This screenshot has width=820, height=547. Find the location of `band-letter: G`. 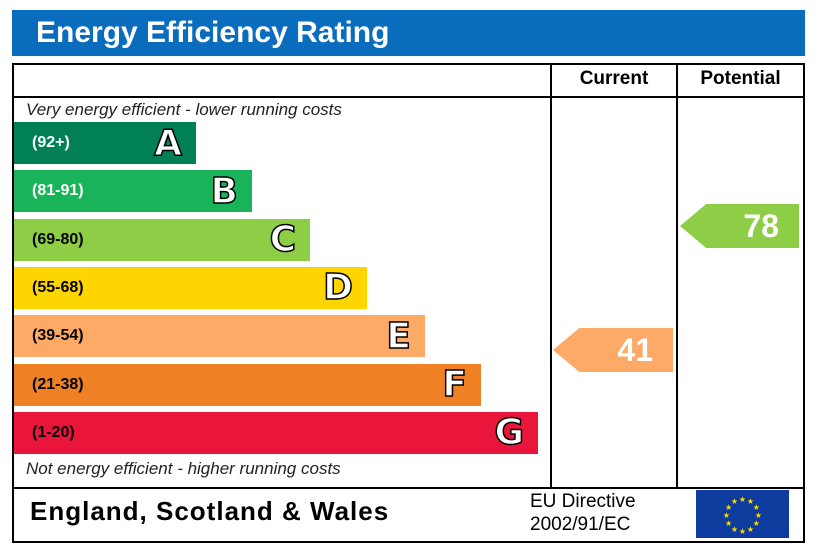

band-letter: G is located at coordinates (509, 433).